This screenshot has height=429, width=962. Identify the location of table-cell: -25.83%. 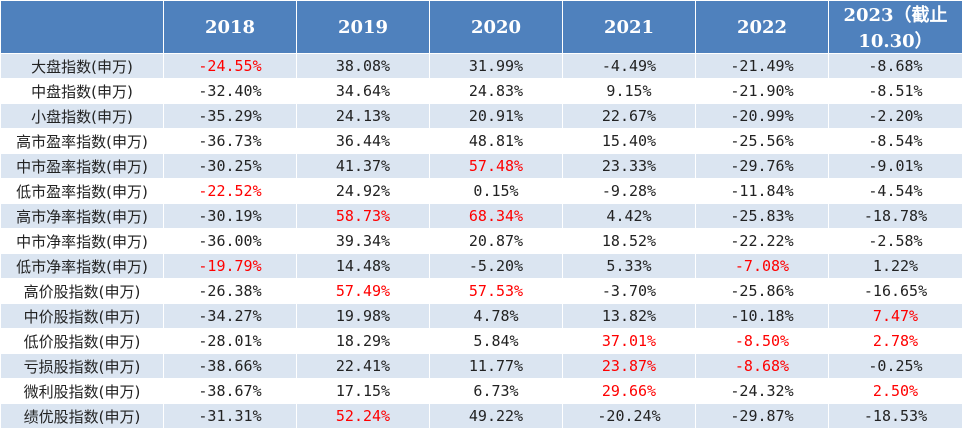
(762, 216).